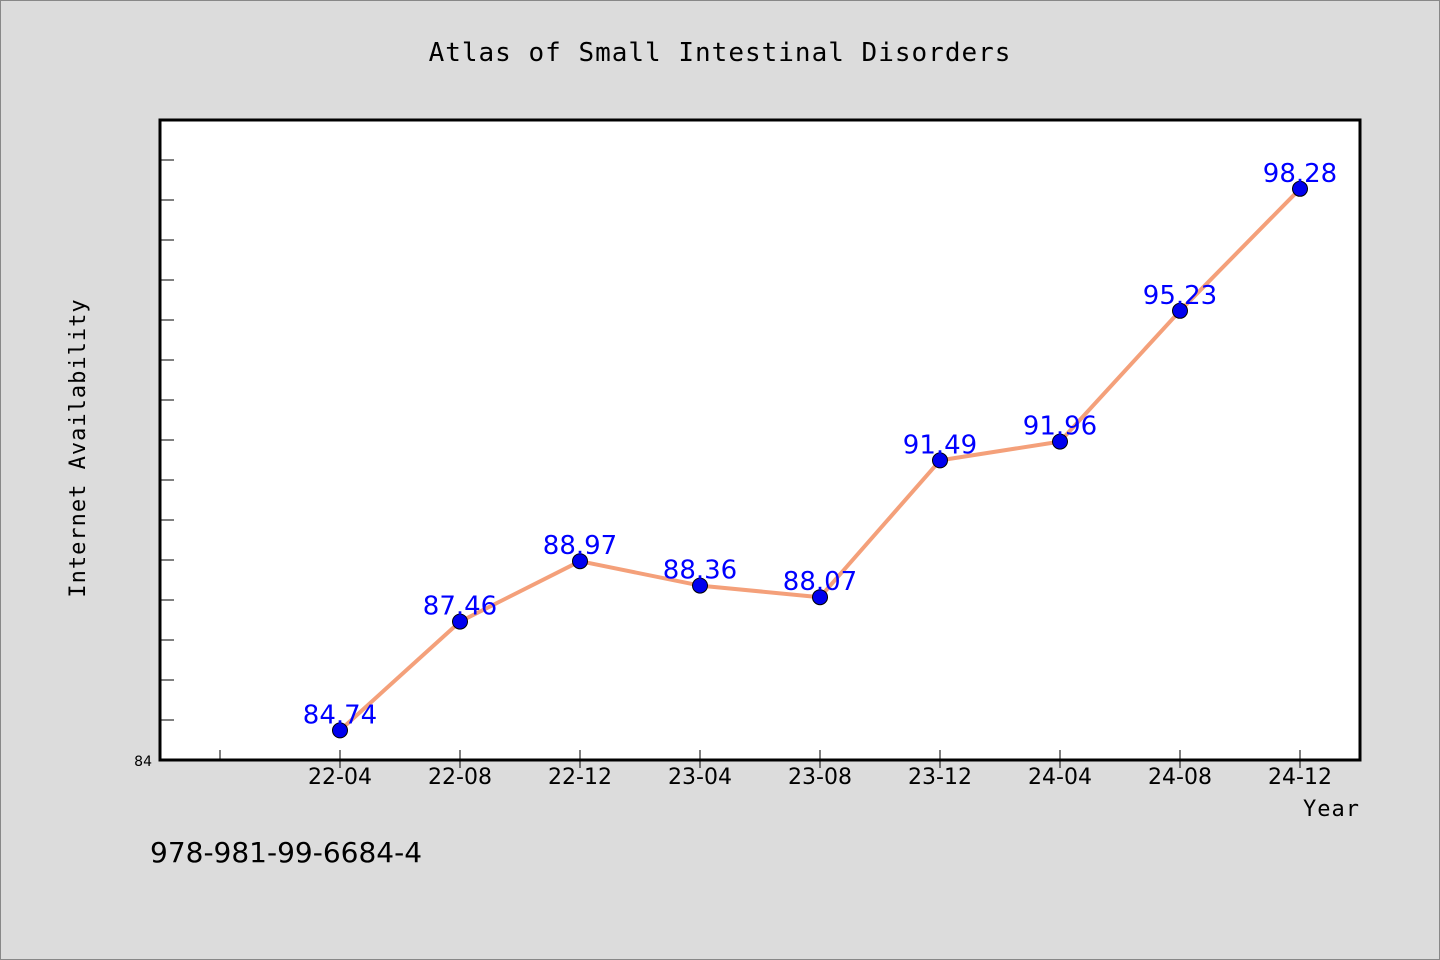 The image size is (1440, 960). Describe the element at coordinates (940, 445) in the screenshot. I see `data-label: 91.49` at that location.